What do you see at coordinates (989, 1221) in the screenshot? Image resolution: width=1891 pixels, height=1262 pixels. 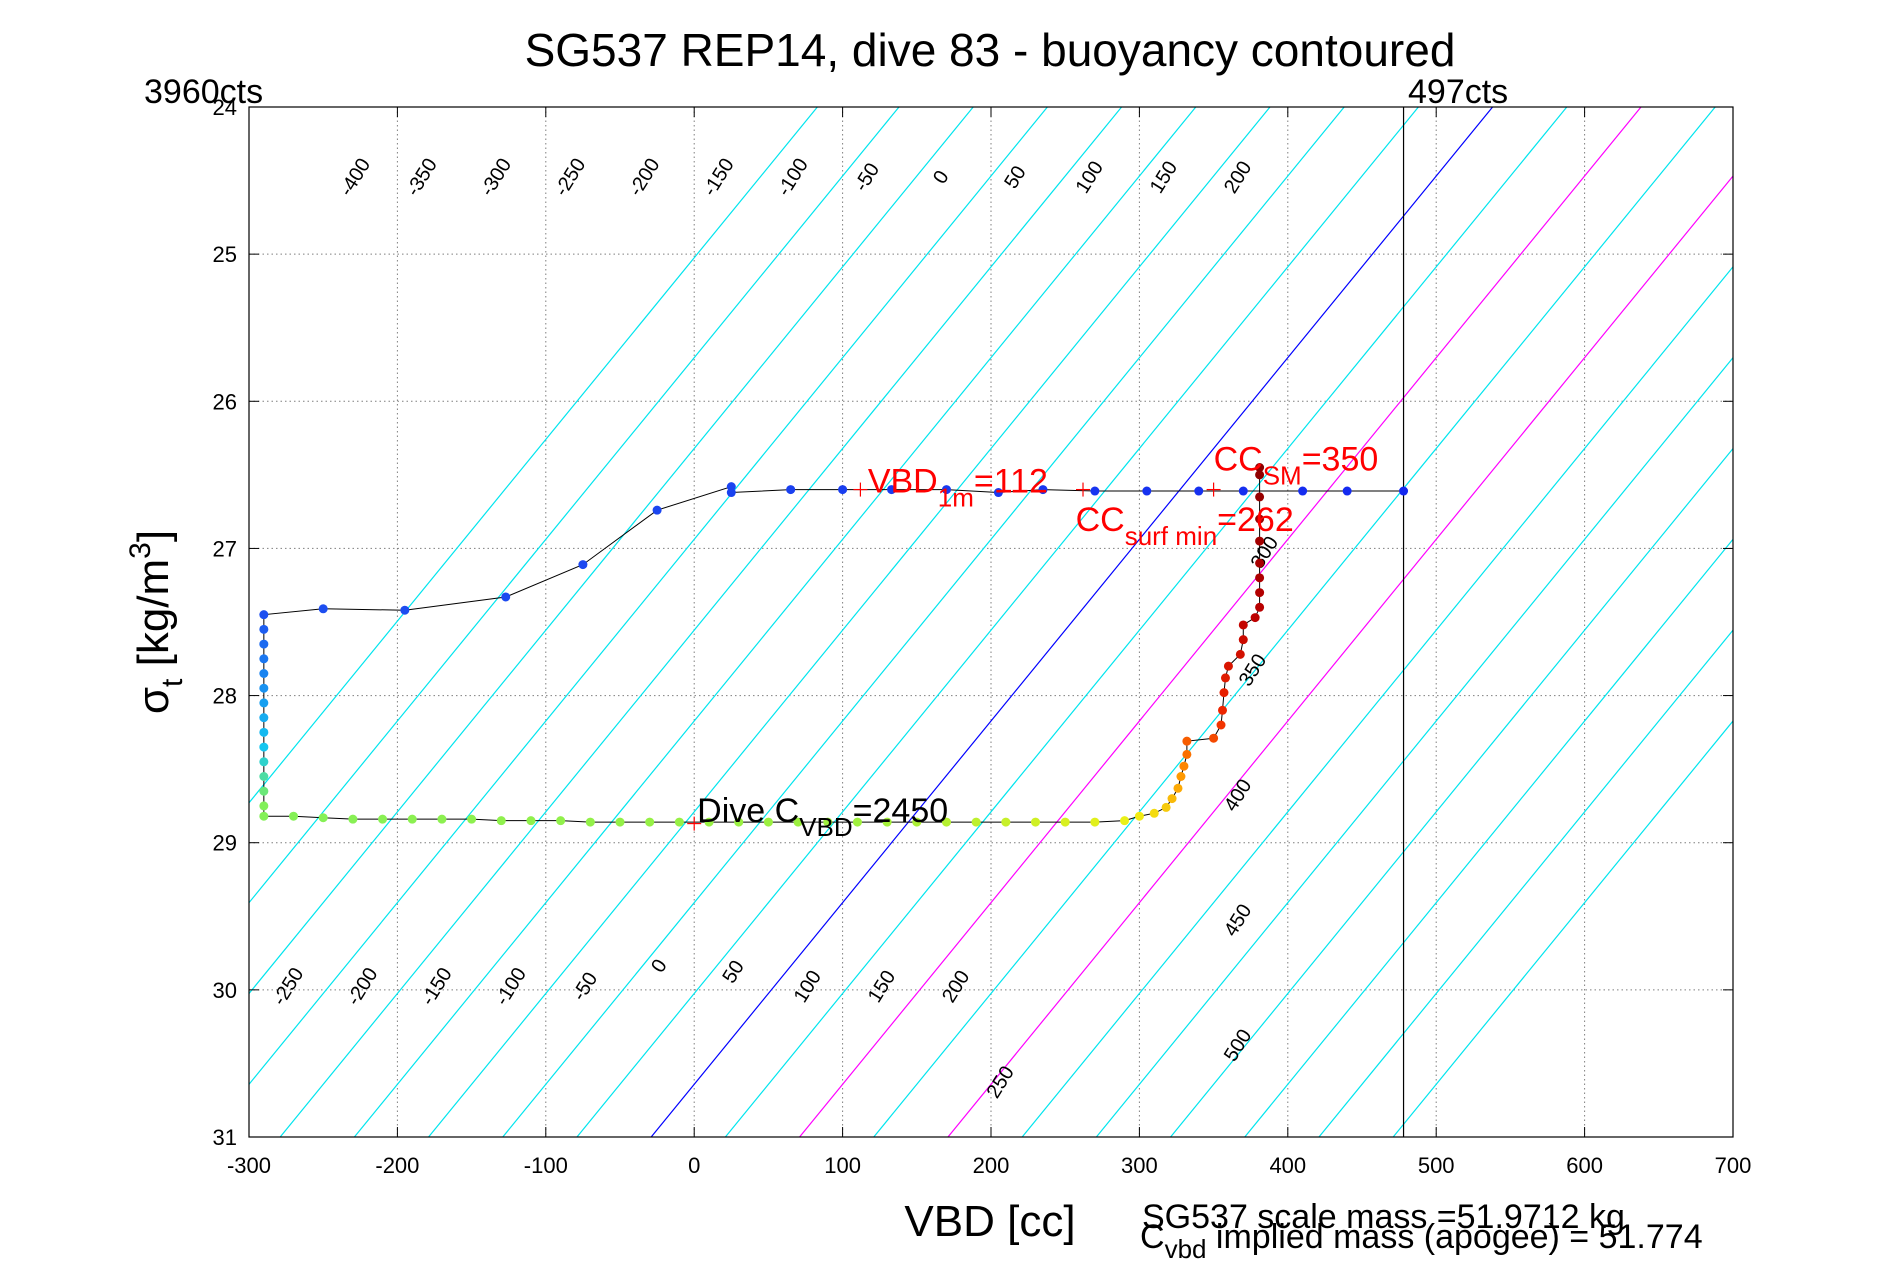 I see `x-axis-label: VBD [cc]` at bounding box center [989, 1221].